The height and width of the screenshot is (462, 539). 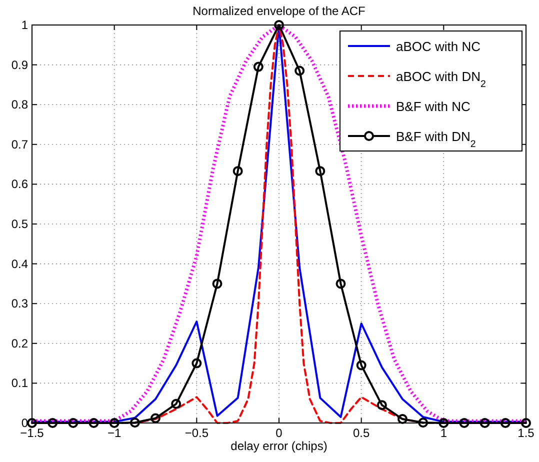 I want to click on y-tick-label: 0.5, so click(x=19, y=224).